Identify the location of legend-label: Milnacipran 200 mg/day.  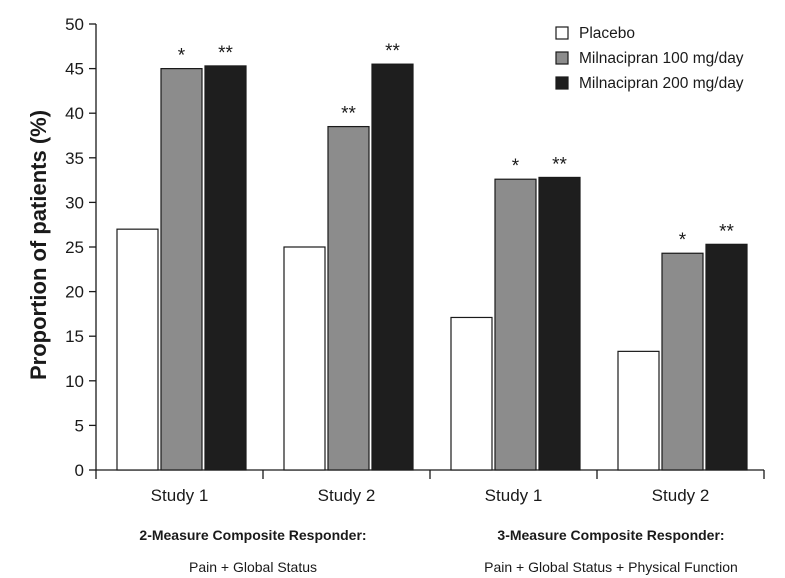
(661, 83).